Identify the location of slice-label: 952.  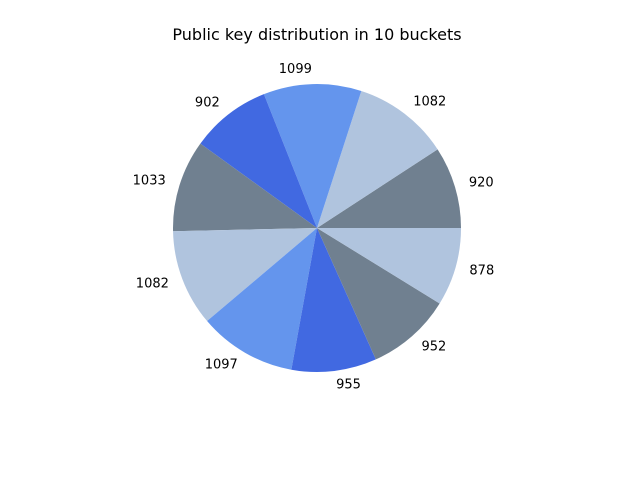
(433, 347).